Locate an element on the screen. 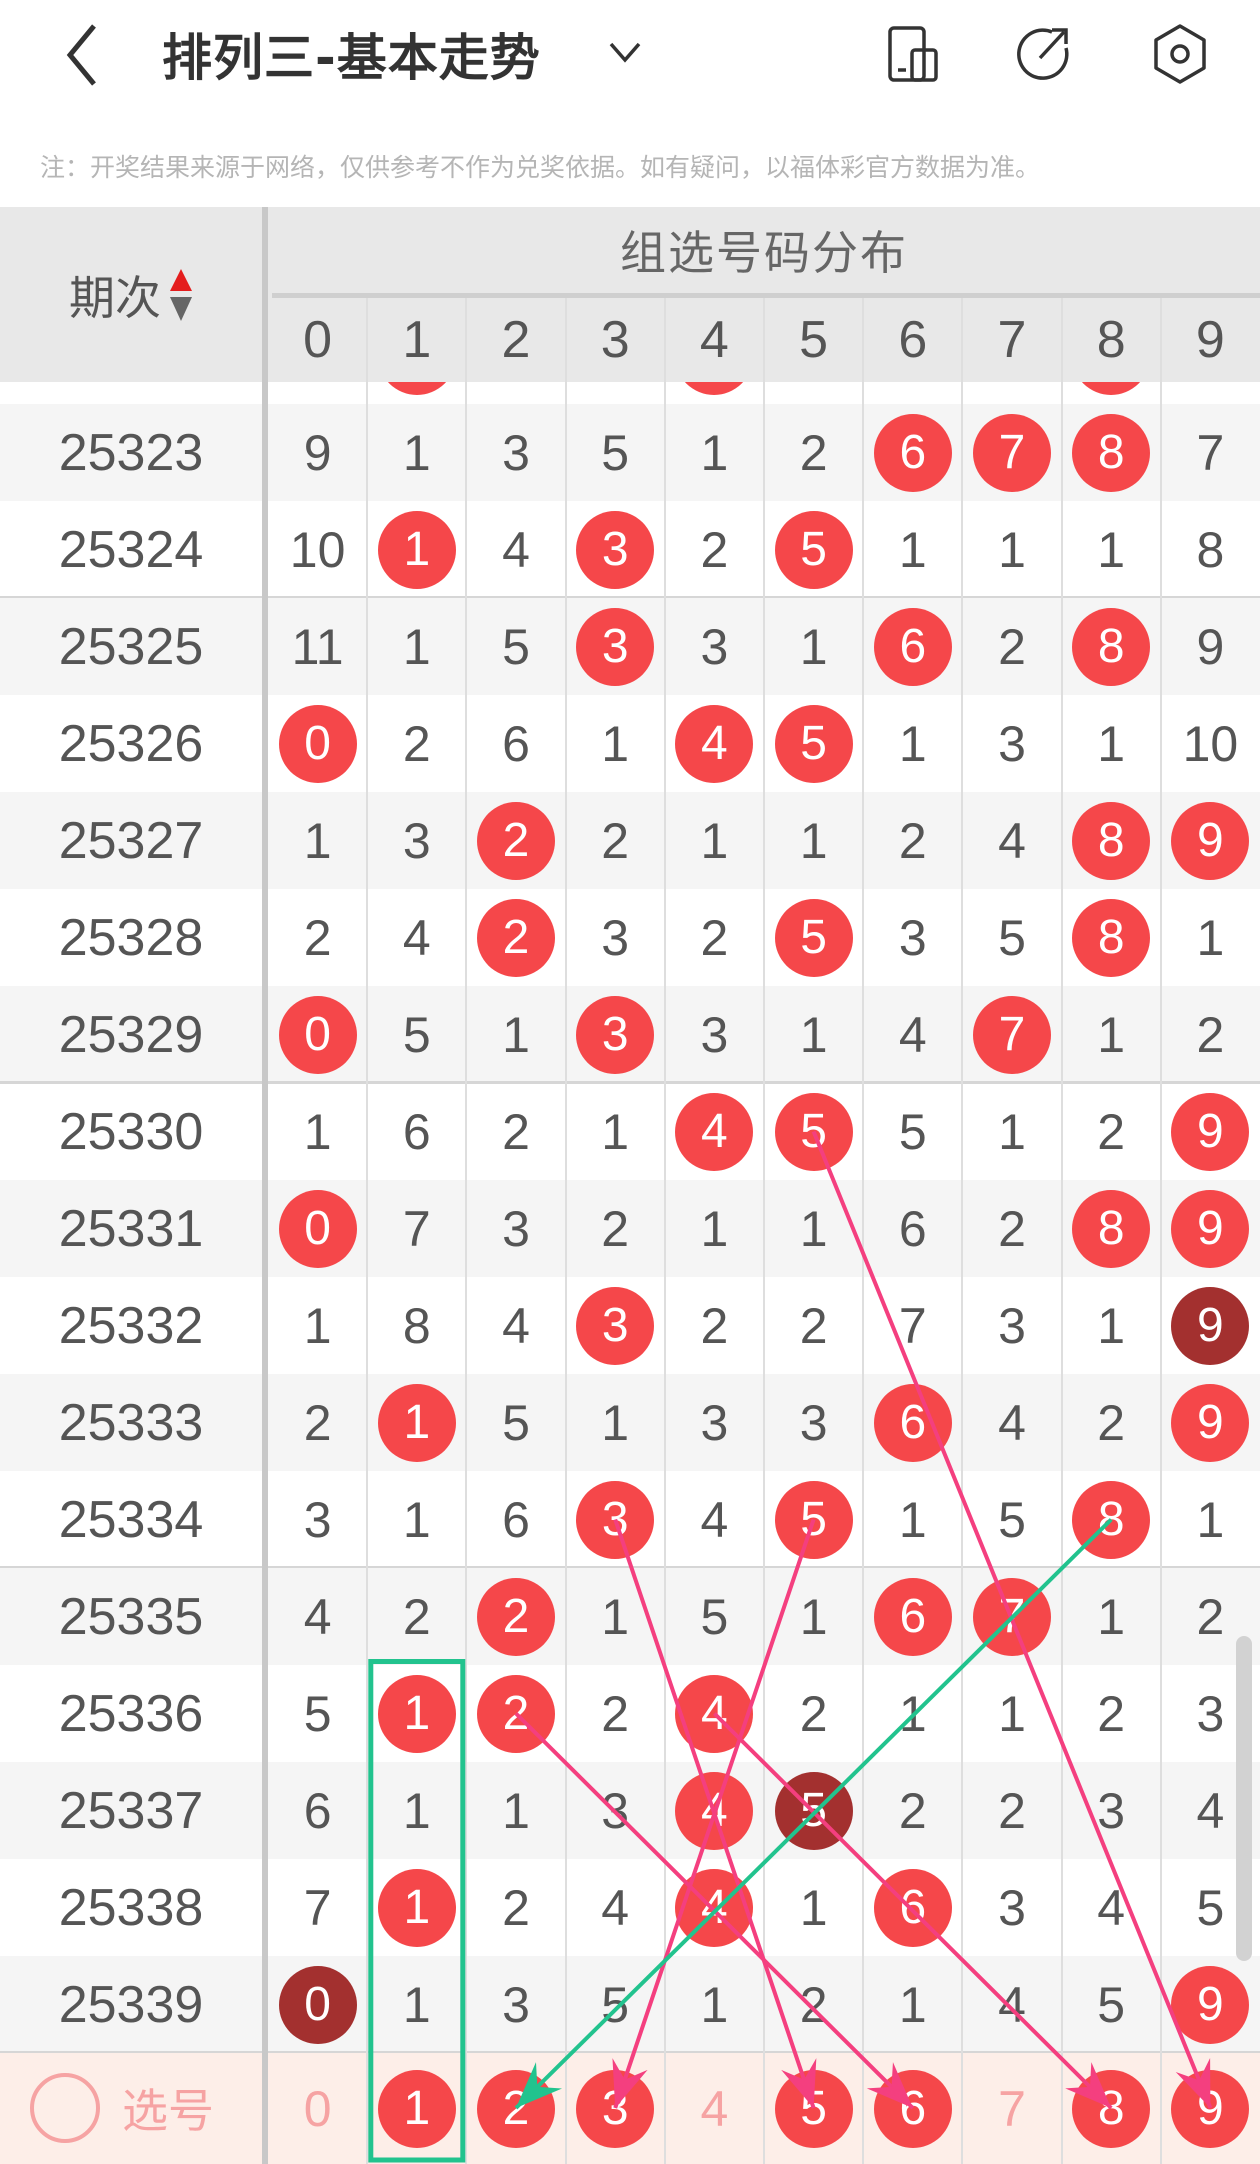 The image size is (1260, 2164). omission-cell: 11 is located at coordinates (317, 646).